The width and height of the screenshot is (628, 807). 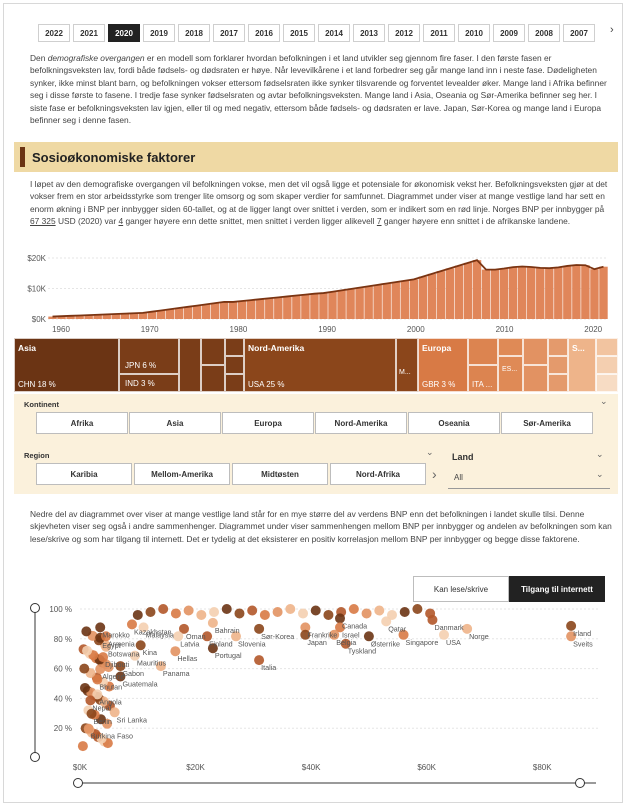 I want to click on kontinent-button: Asia, so click(x=175, y=423).